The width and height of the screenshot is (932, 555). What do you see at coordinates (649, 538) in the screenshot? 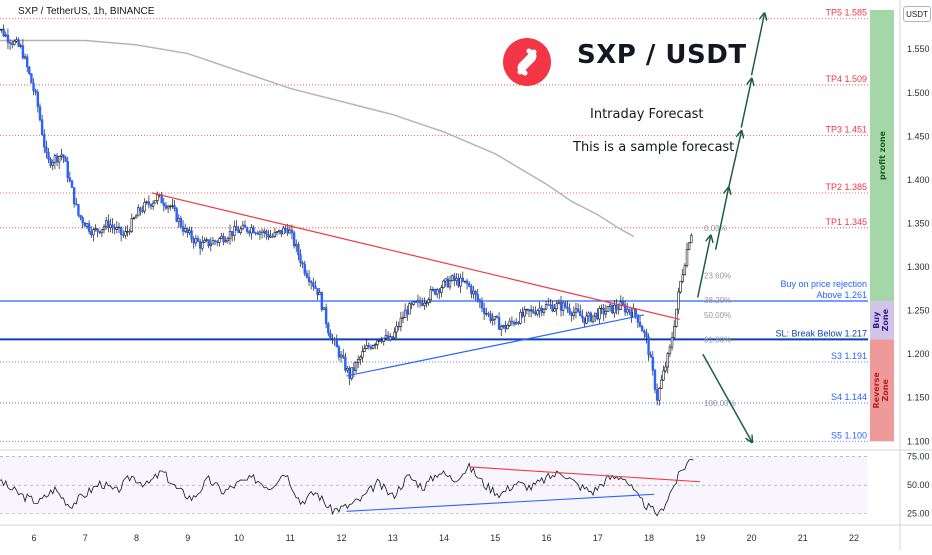
I see `time-tick-12: 18` at bounding box center [649, 538].